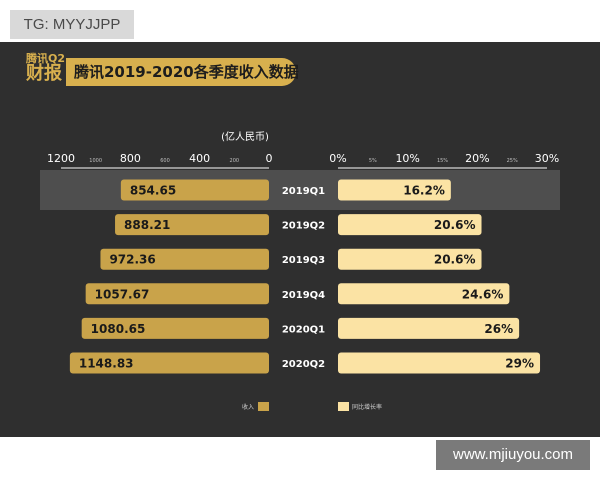 The width and height of the screenshot is (600, 480). What do you see at coordinates (303, 295) in the screenshot?
I see `category-label: 2019Q4` at bounding box center [303, 295].